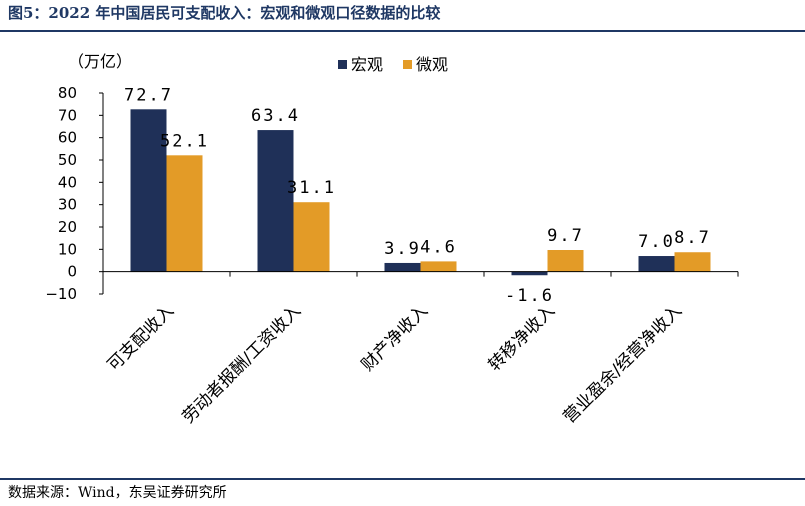 This screenshot has height=506, width=805. What do you see at coordinates (529, 296) in the screenshot?
I see `data-label: -1.6` at bounding box center [529, 296].